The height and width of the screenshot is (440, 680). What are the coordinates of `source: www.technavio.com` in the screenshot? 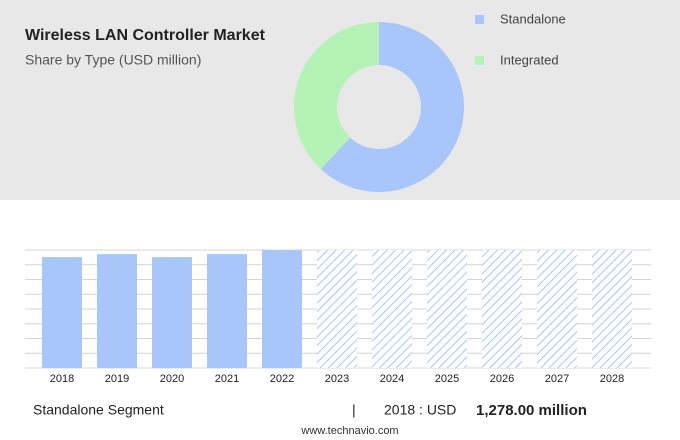 It's located at (349, 431).